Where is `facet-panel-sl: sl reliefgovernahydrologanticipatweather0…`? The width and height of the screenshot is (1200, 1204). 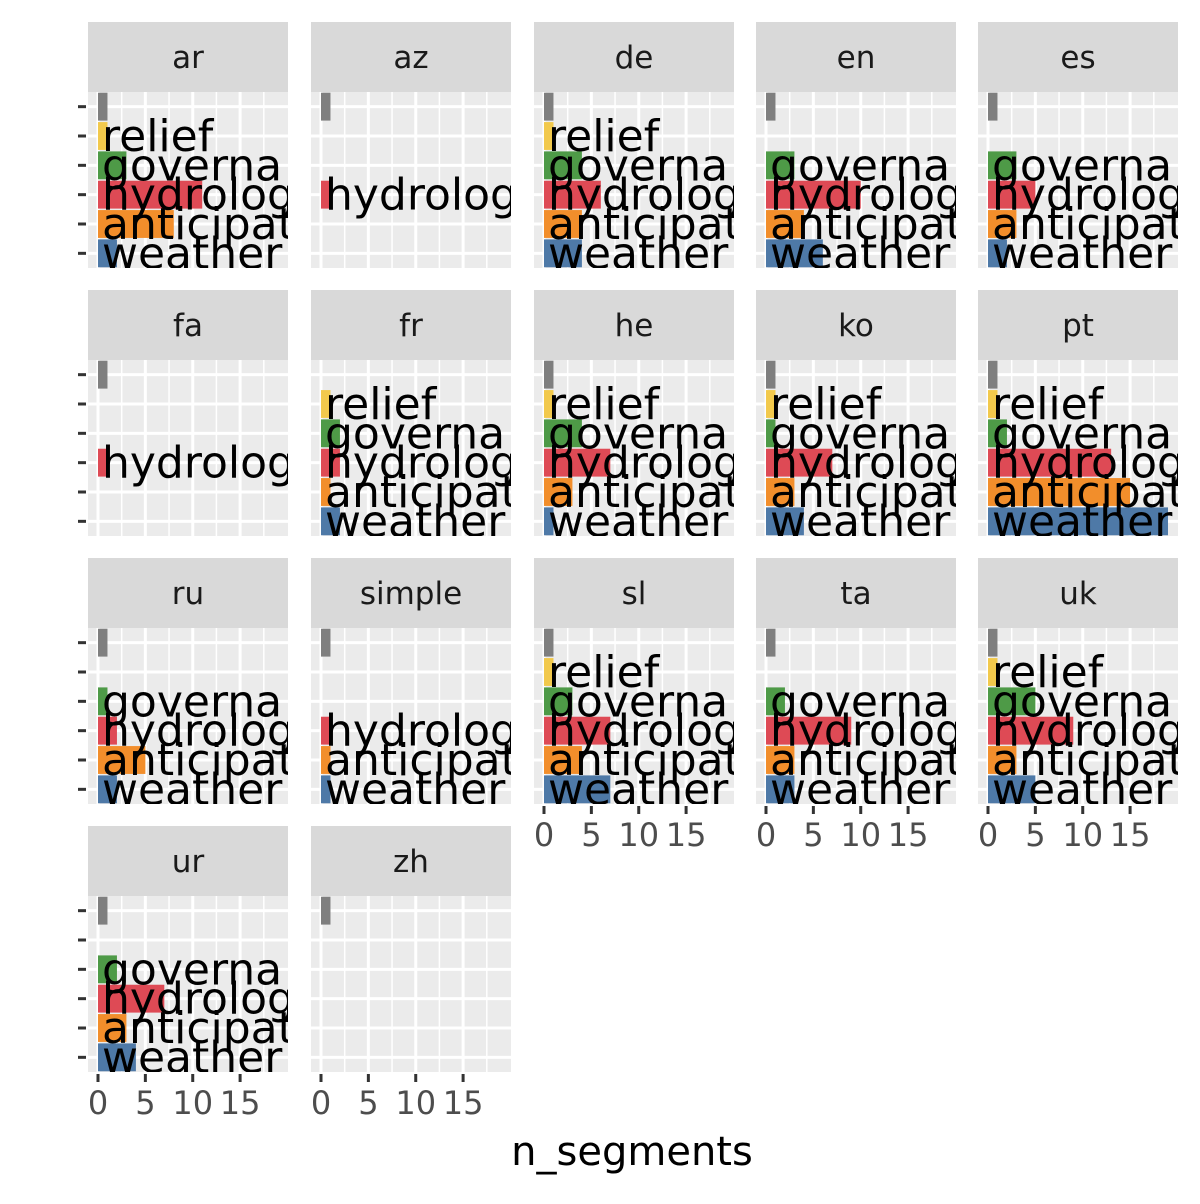
facet-panel-sl: sl reliefgovernahydrologanticipatweather0… is located at coordinates (634, 706).